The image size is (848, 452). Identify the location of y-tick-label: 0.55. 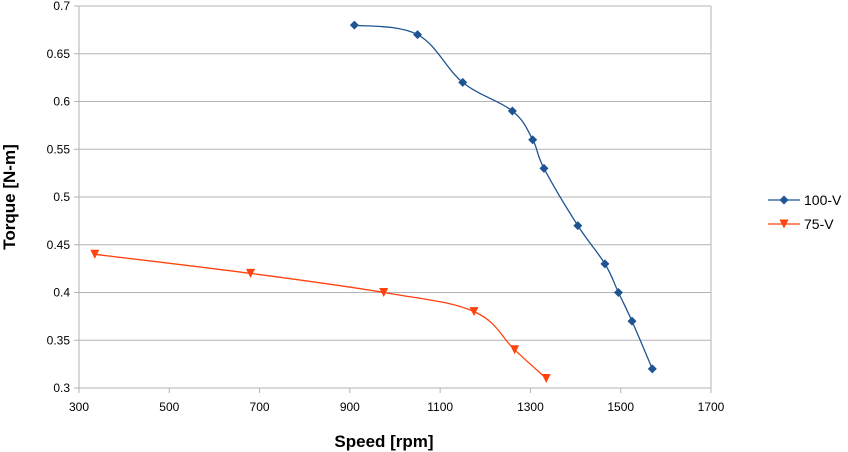
(59, 149).